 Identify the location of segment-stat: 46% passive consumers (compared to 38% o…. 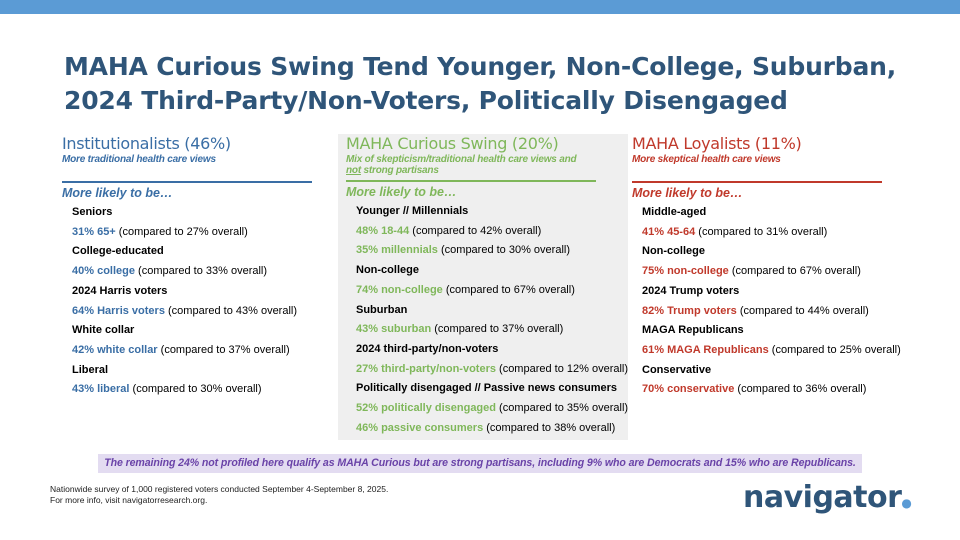
(492, 429).